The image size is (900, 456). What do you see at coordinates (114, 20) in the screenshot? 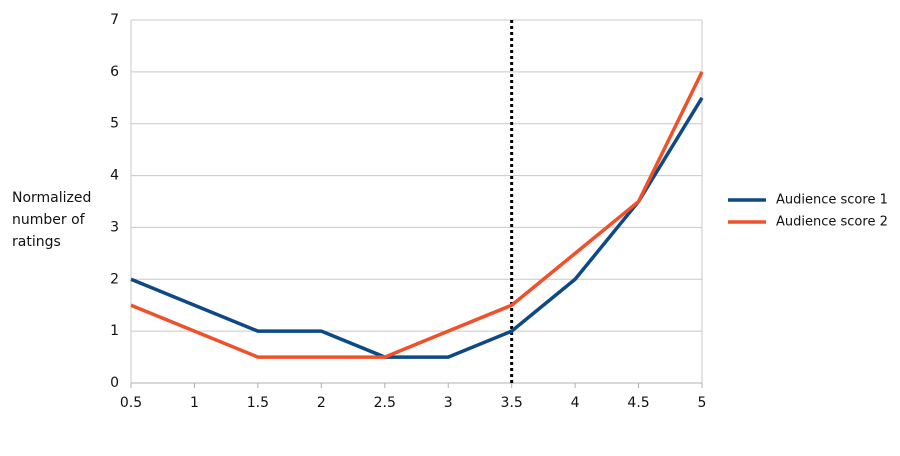
I see `y-tick-label: 7` at bounding box center [114, 20].